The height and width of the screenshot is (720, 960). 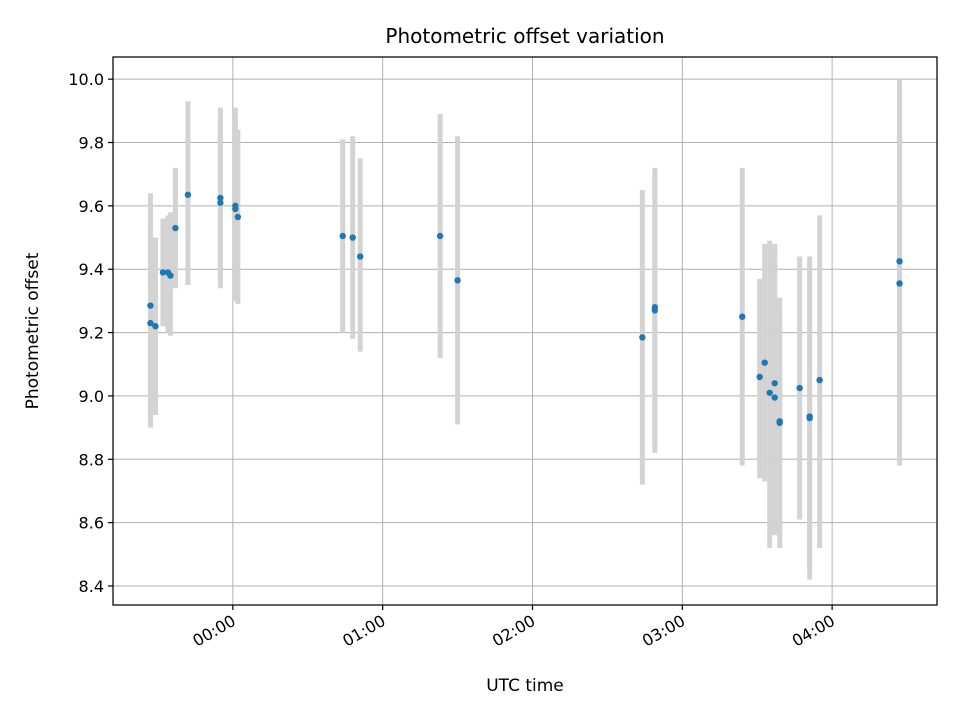 I want to click on y-tick-label: 9.0, so click(x=91, y=396).